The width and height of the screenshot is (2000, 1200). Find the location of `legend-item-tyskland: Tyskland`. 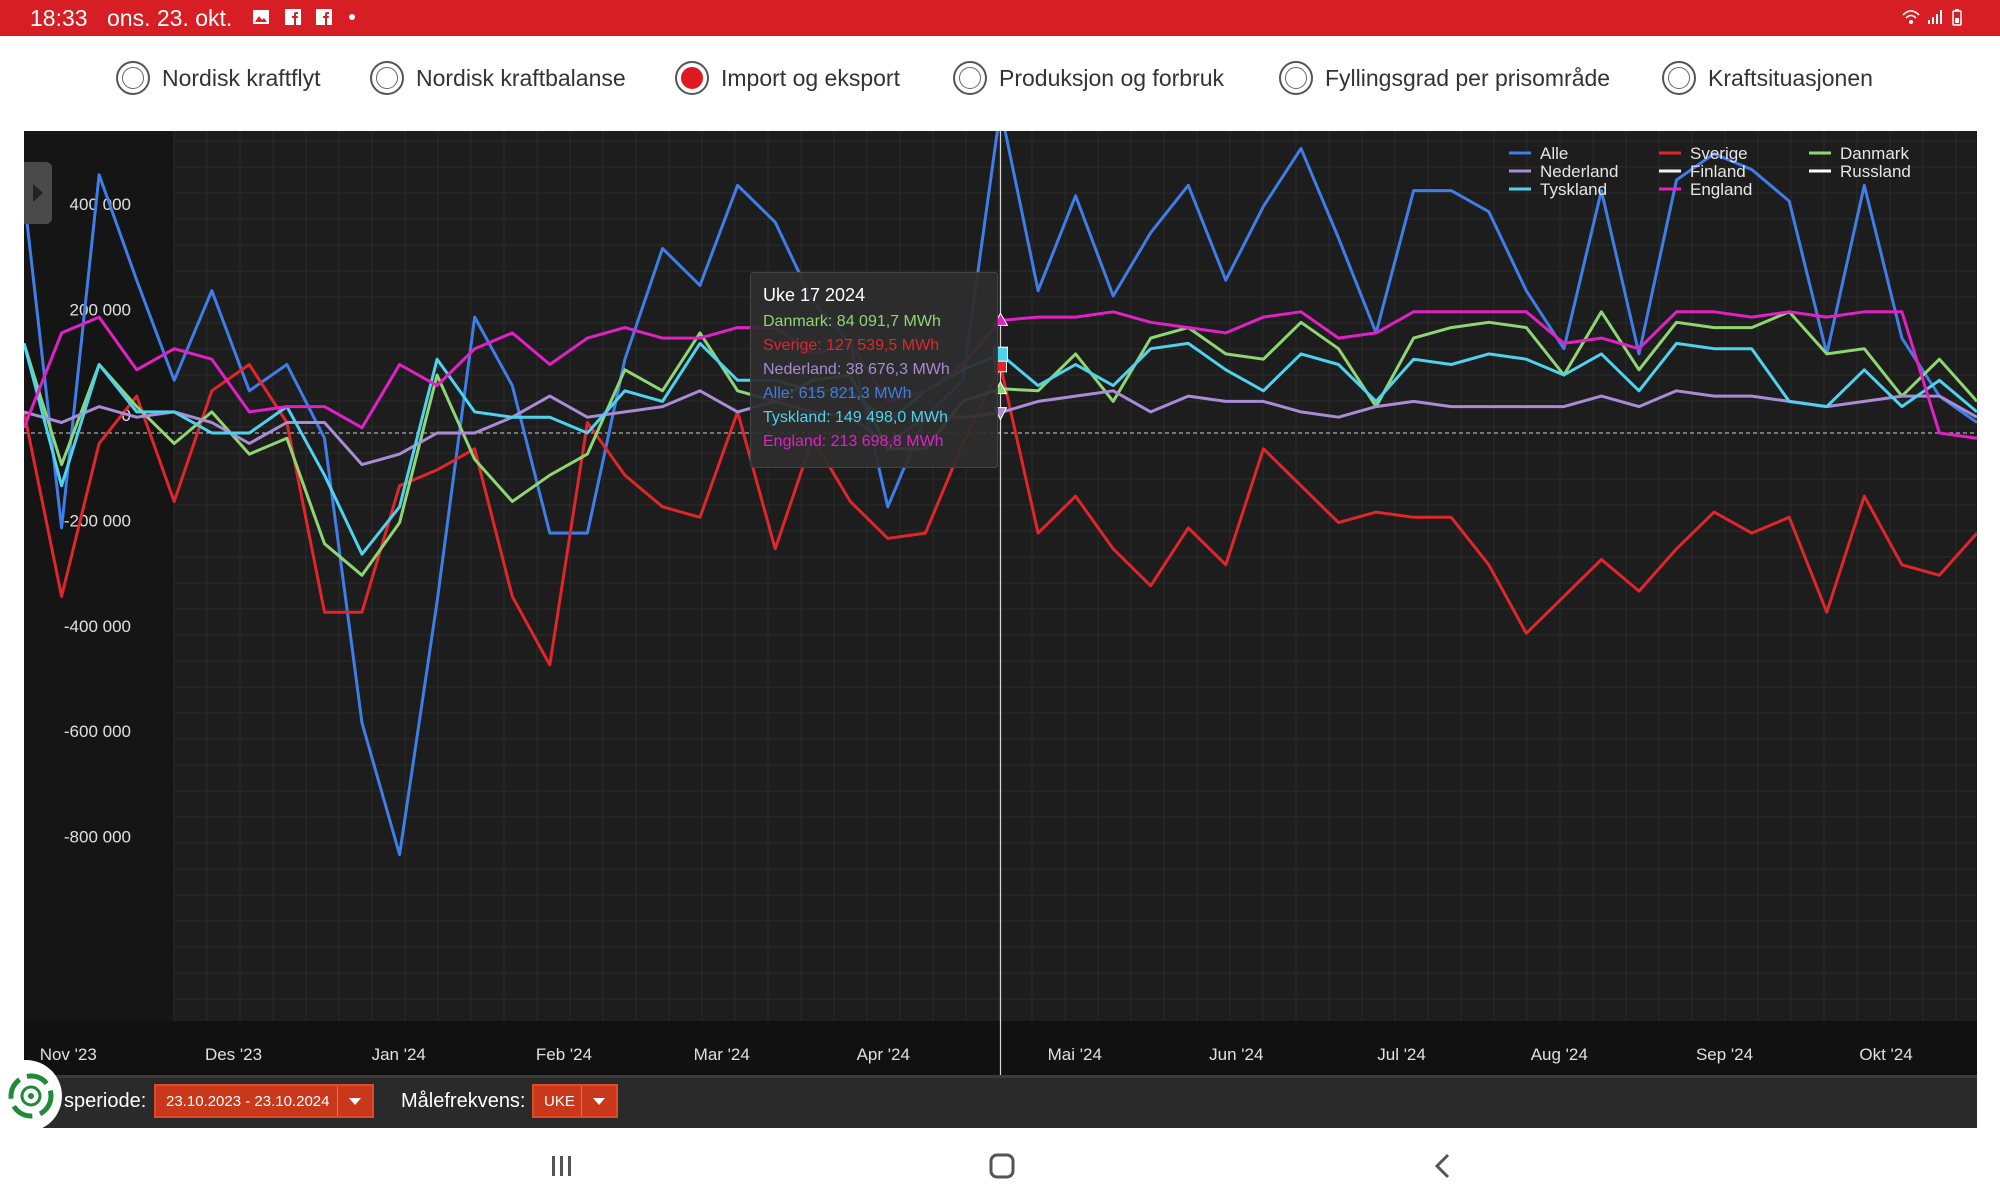

legend-item-tyskland: Tyskland is located at coordinates (1558, 189).